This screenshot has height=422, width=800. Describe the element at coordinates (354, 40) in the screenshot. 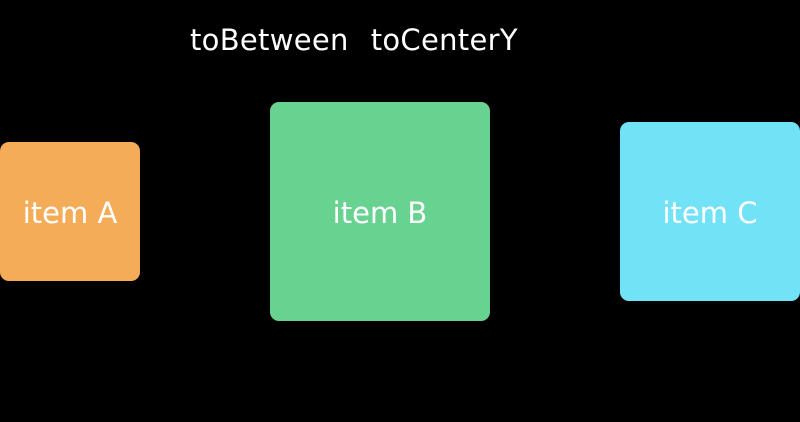

I see `layout-label-row: toBetween toCenterY` at that location.